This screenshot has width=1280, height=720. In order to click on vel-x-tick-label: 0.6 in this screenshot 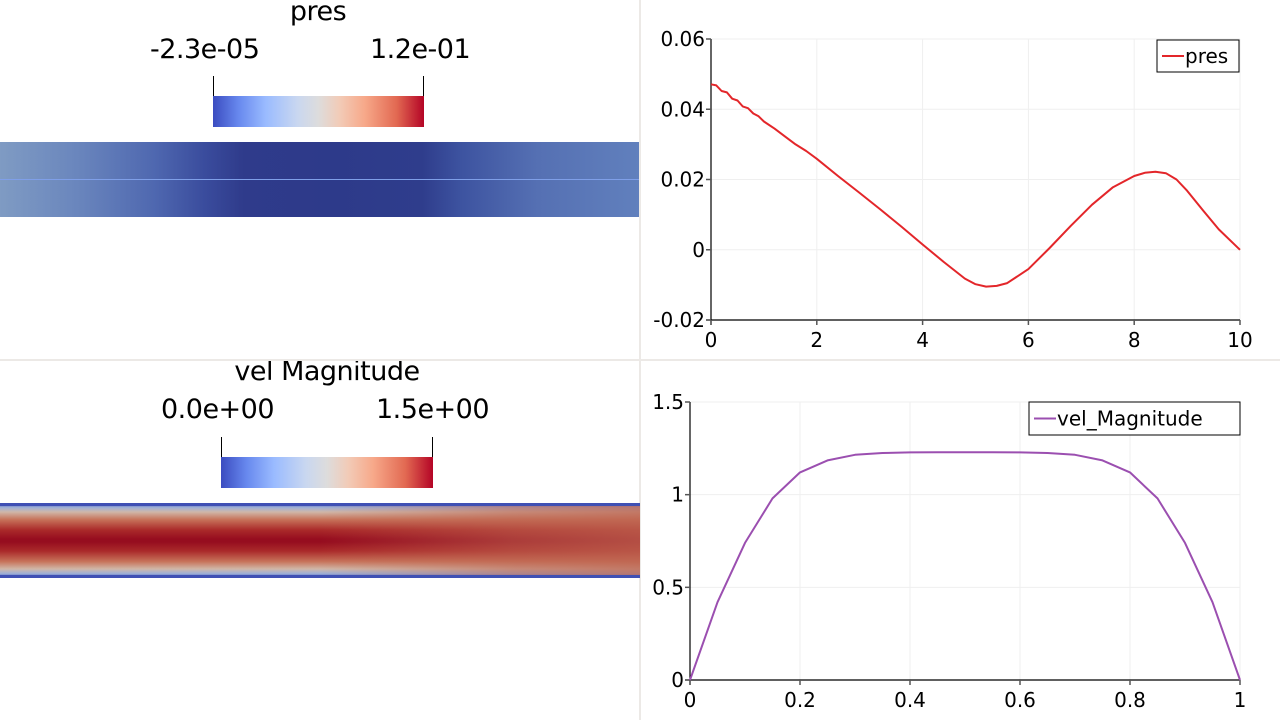, I will do `click(1020, 700)`.